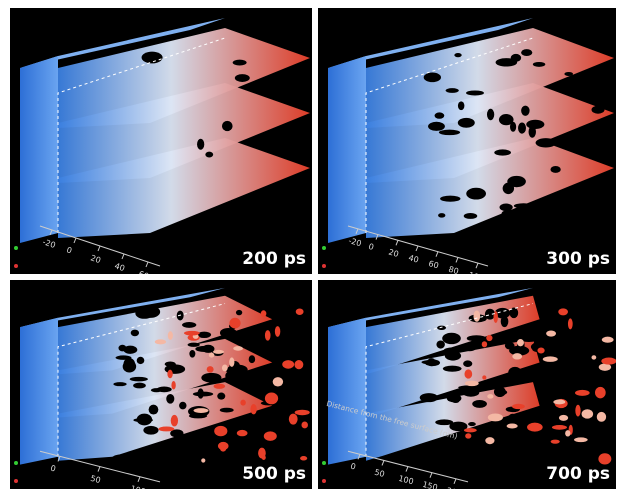 Image resolution: width=619 pixels, height=493 pixels. Describe the element at coordinates (578, 474) in the screenshot. I see `time-label: 700 ps` at that location.